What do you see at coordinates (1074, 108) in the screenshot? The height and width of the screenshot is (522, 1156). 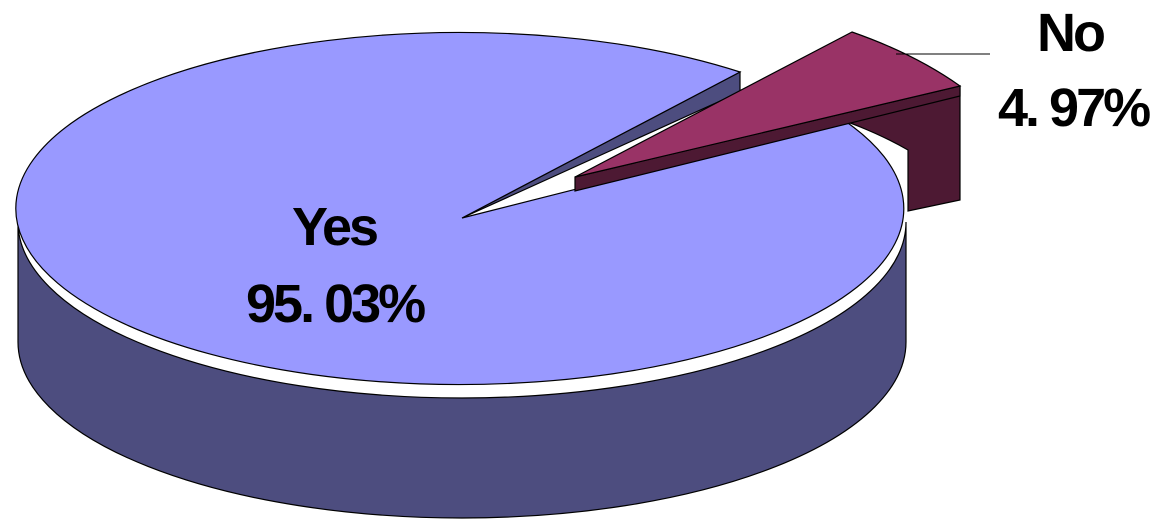 I see `slice-value-no: 4. 97%` at bounding box center [1074, 108].